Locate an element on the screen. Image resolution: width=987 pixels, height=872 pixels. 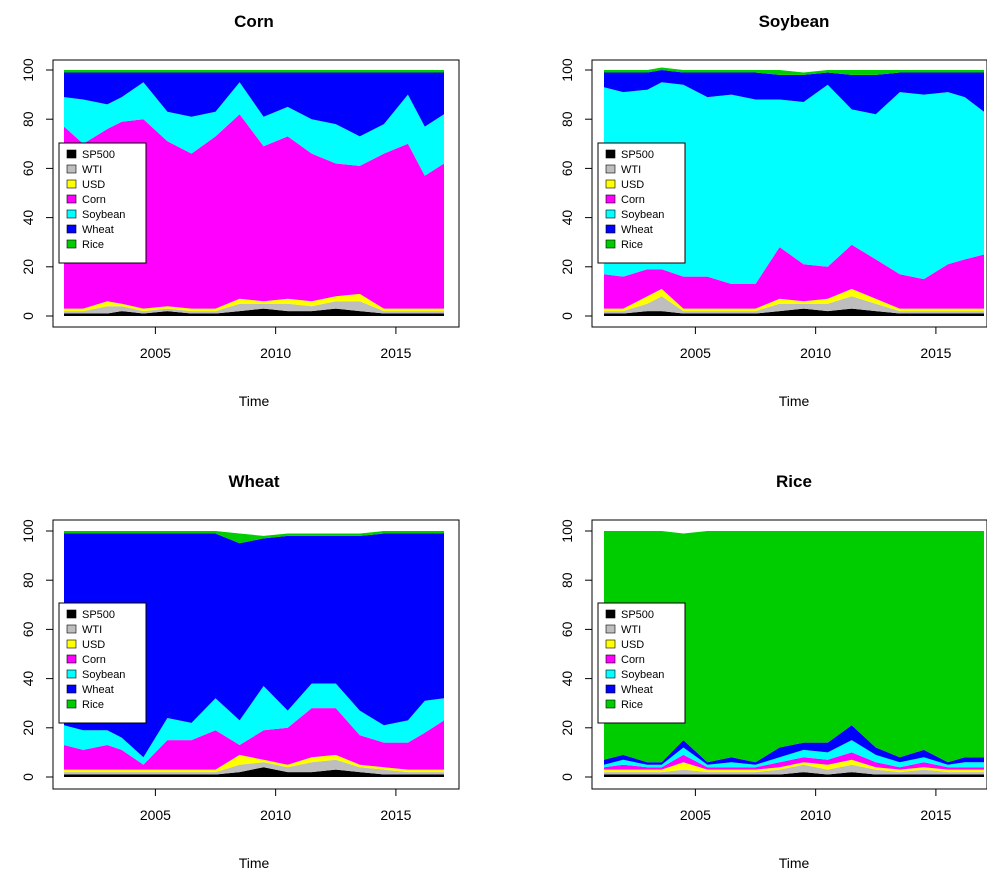
panel-title: Corn is located at coordinates (254, 21).